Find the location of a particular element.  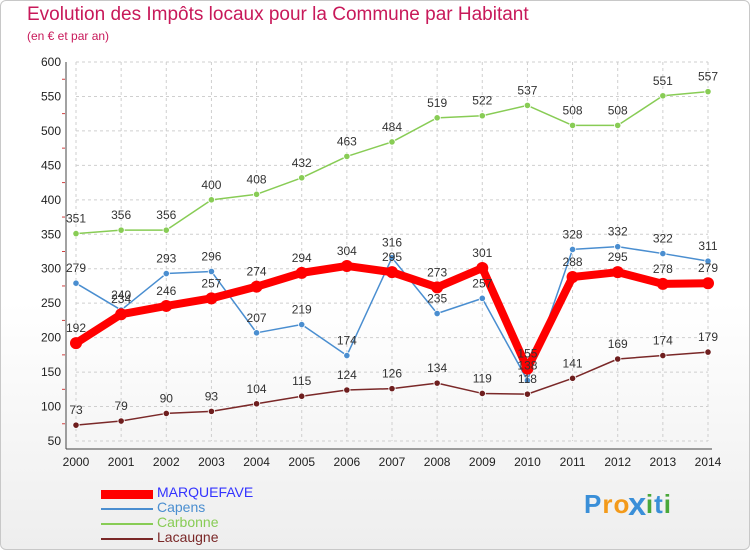

x-tick-label: 2010 is located at coordinates (527, 462).